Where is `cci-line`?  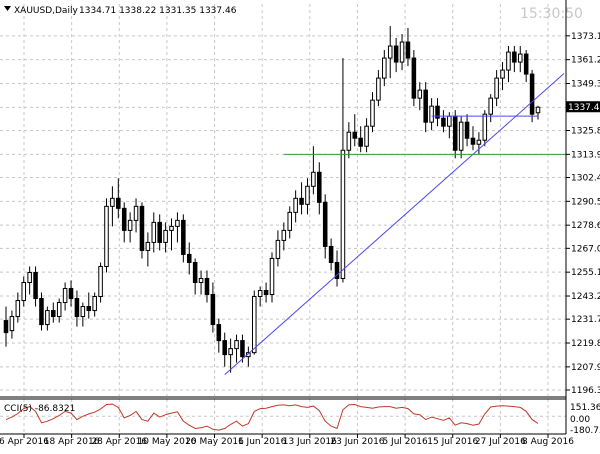
cci-line is located at coordinates (272, 417).